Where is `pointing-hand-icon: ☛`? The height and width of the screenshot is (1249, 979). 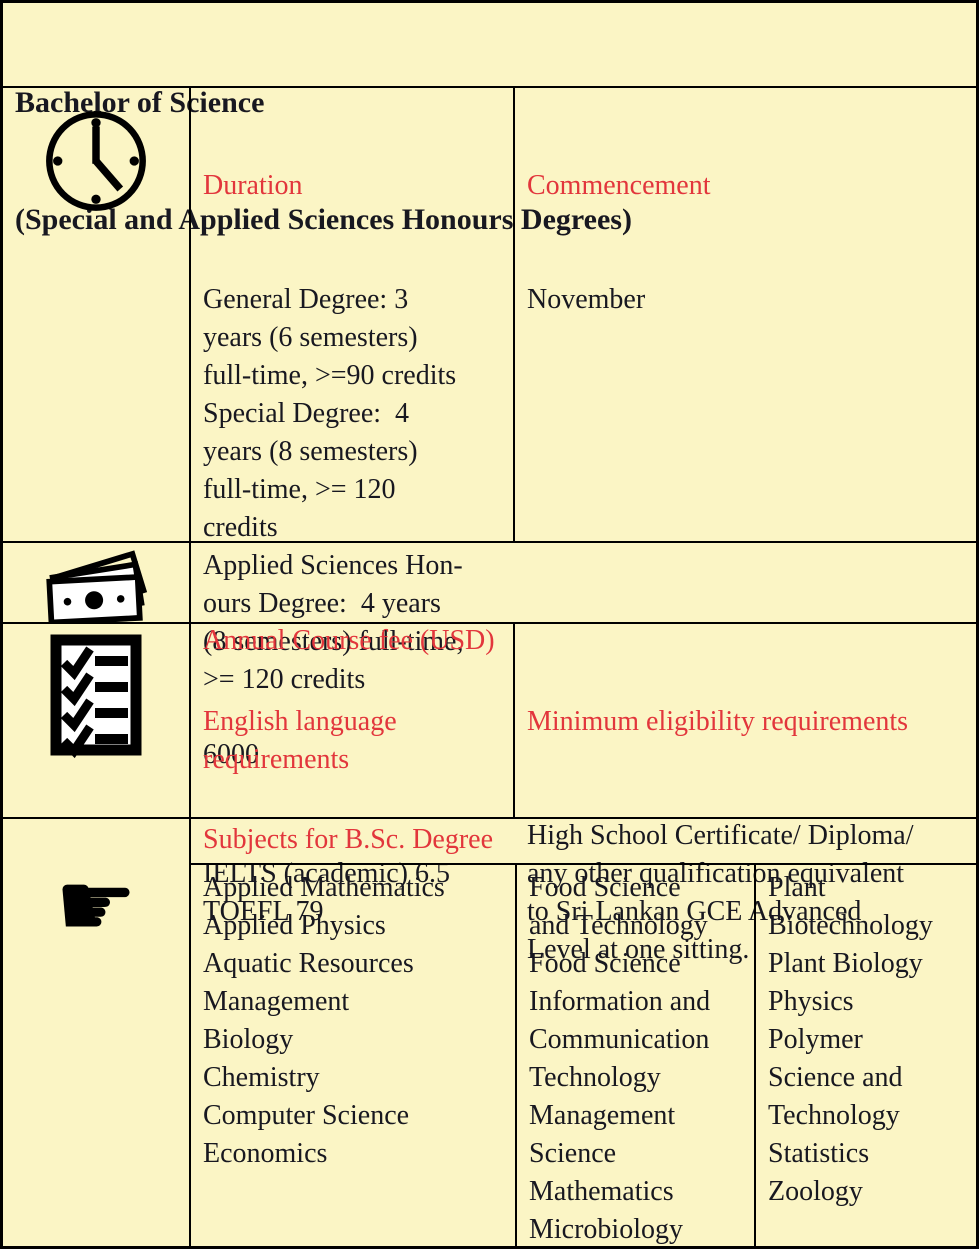 pointing-hand-icon: ☛ is located at coordinates (96, 905).